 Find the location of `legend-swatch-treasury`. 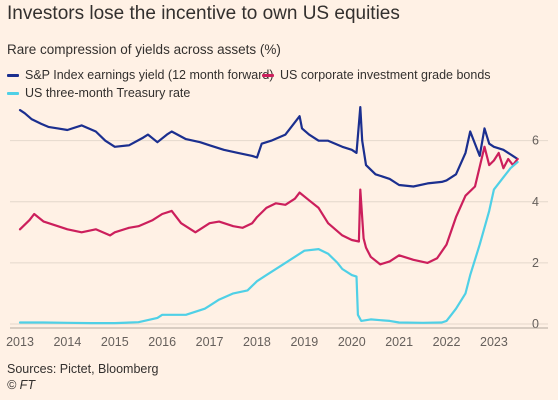

legend-swatch-treasury is located at coordinates (13, 93).